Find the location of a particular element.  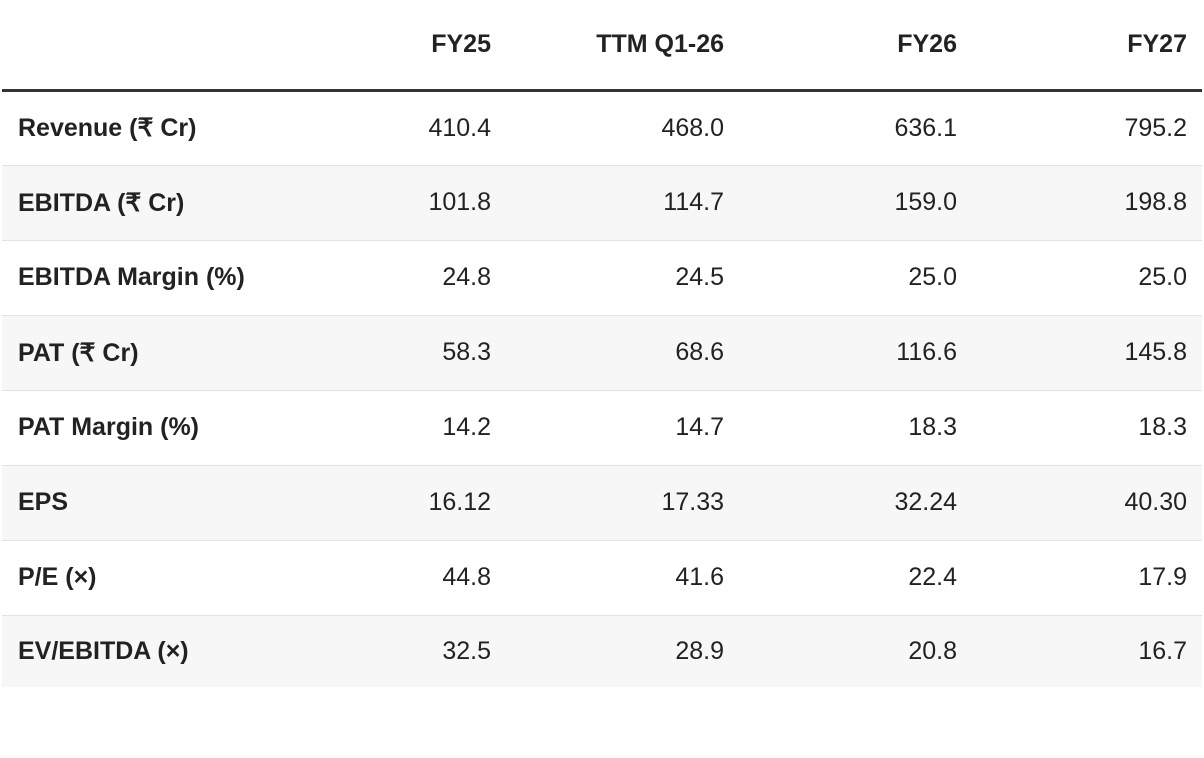

table-row: Revenue (₹ Cr) 410.4 468.0 636.1 795.2 is located at coordinates (602, 128).